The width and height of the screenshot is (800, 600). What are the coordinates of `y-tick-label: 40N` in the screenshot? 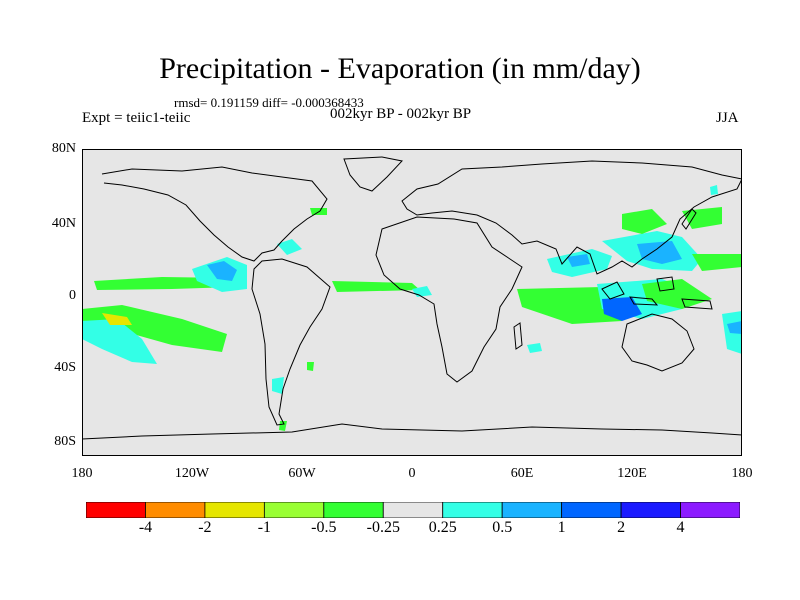 It's located at (63, 223).